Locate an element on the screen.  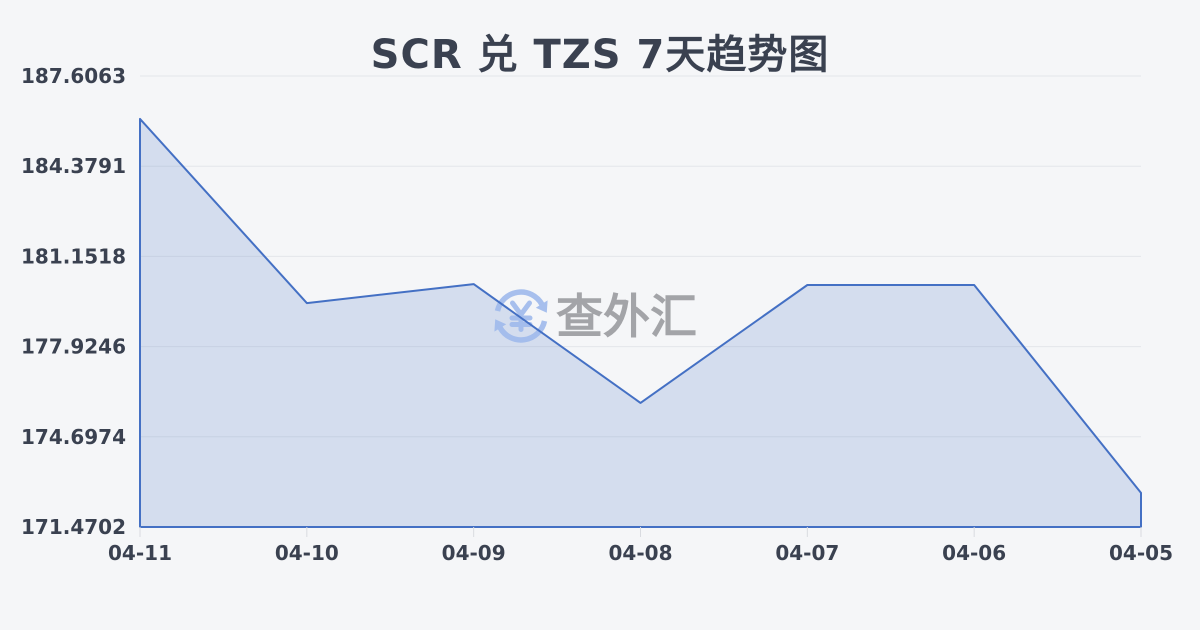
x-axis-tick-label: 04-11 is located at coordinates (140, 553).